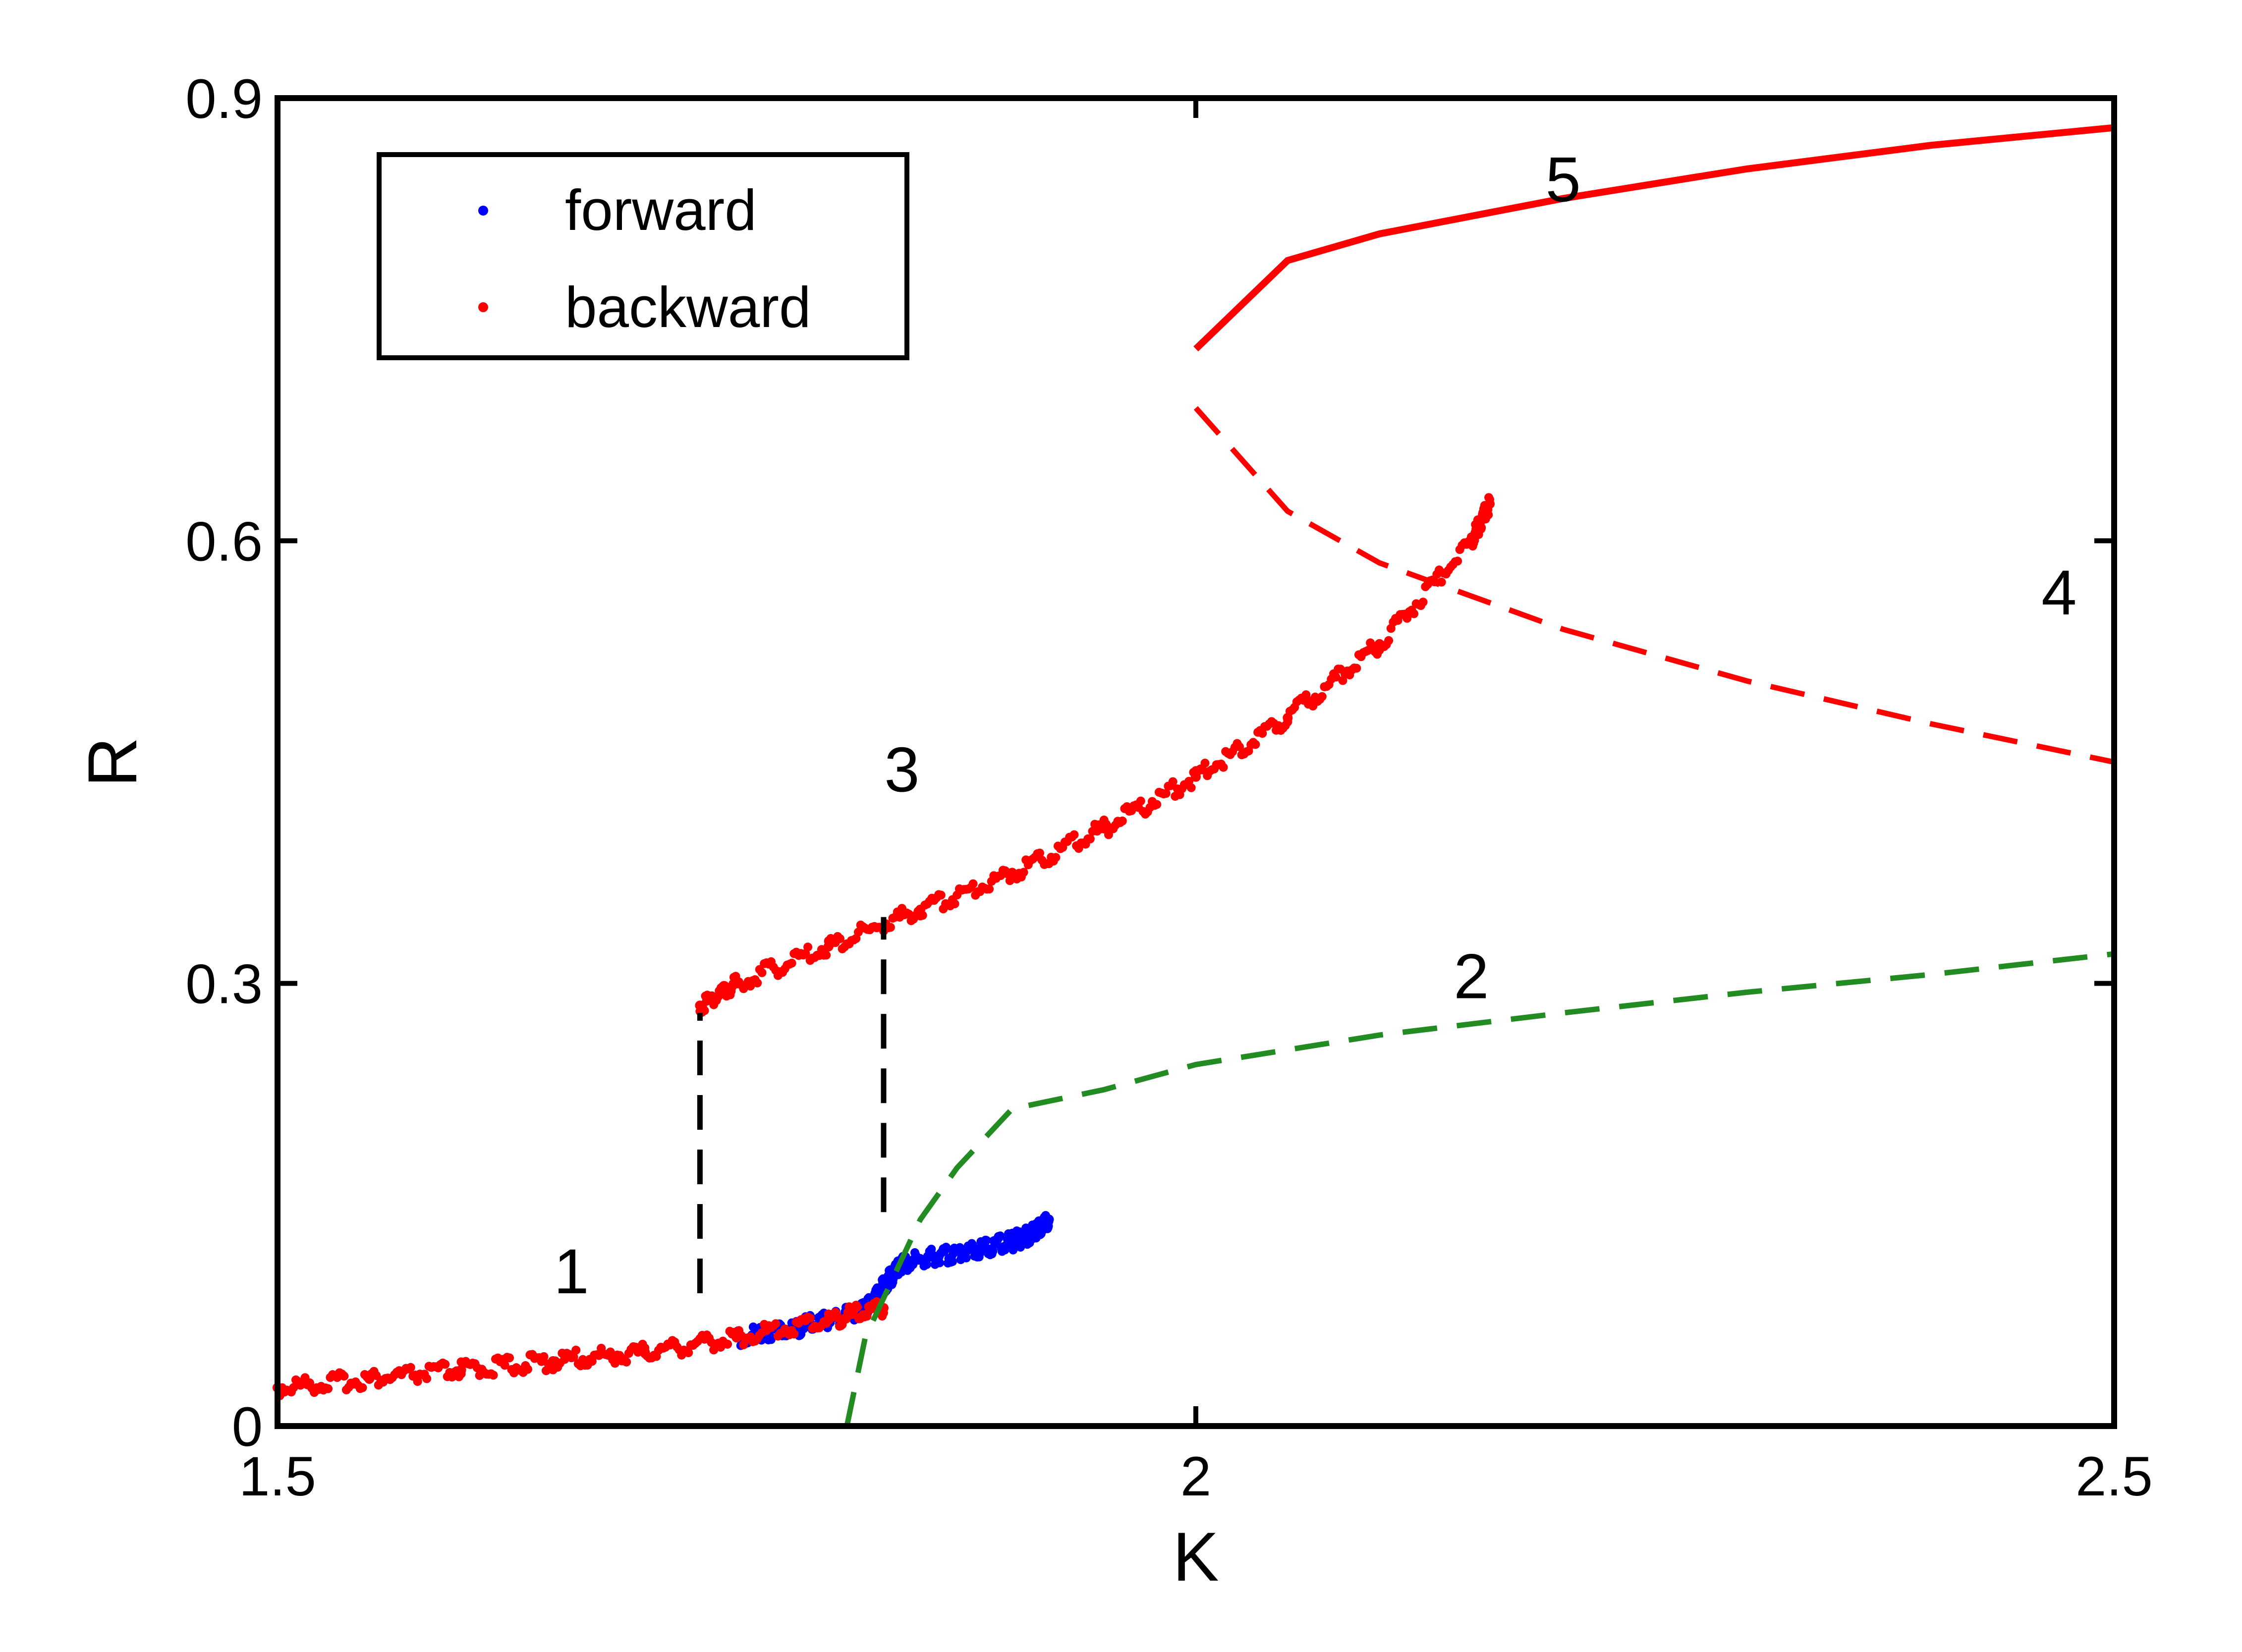 This screenshot has height=1652, width=2242. I want to click on x-tick-label: 2, so click(1195, 1476).